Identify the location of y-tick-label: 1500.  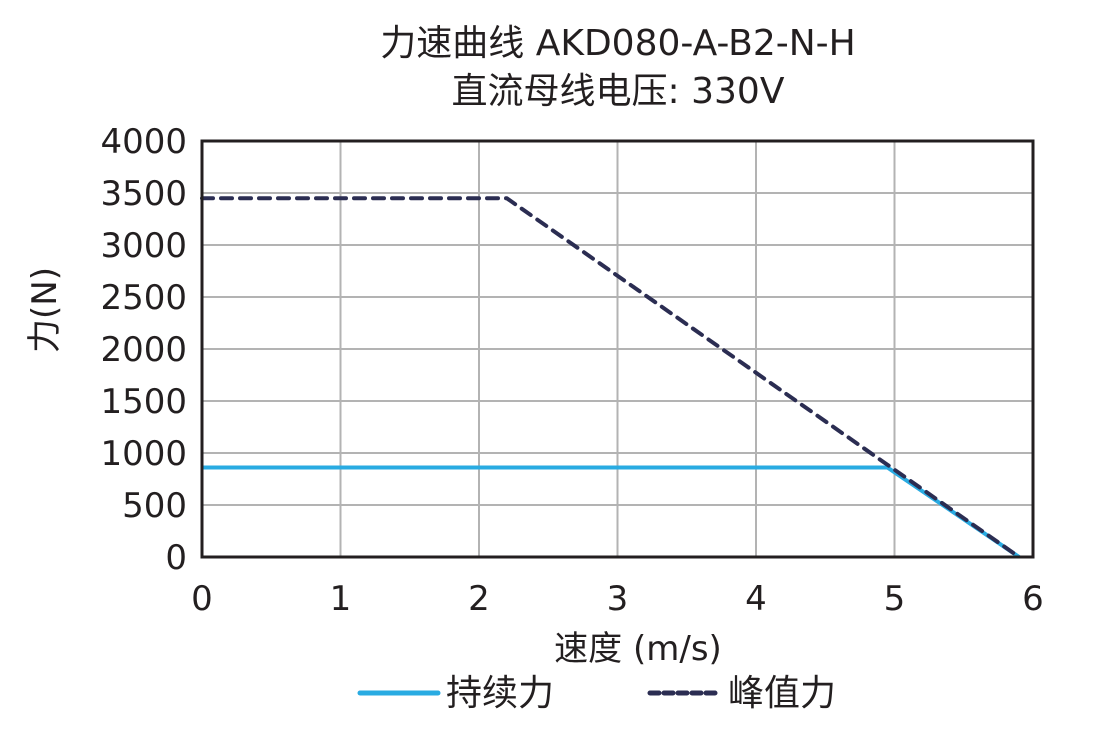
(143, 402).